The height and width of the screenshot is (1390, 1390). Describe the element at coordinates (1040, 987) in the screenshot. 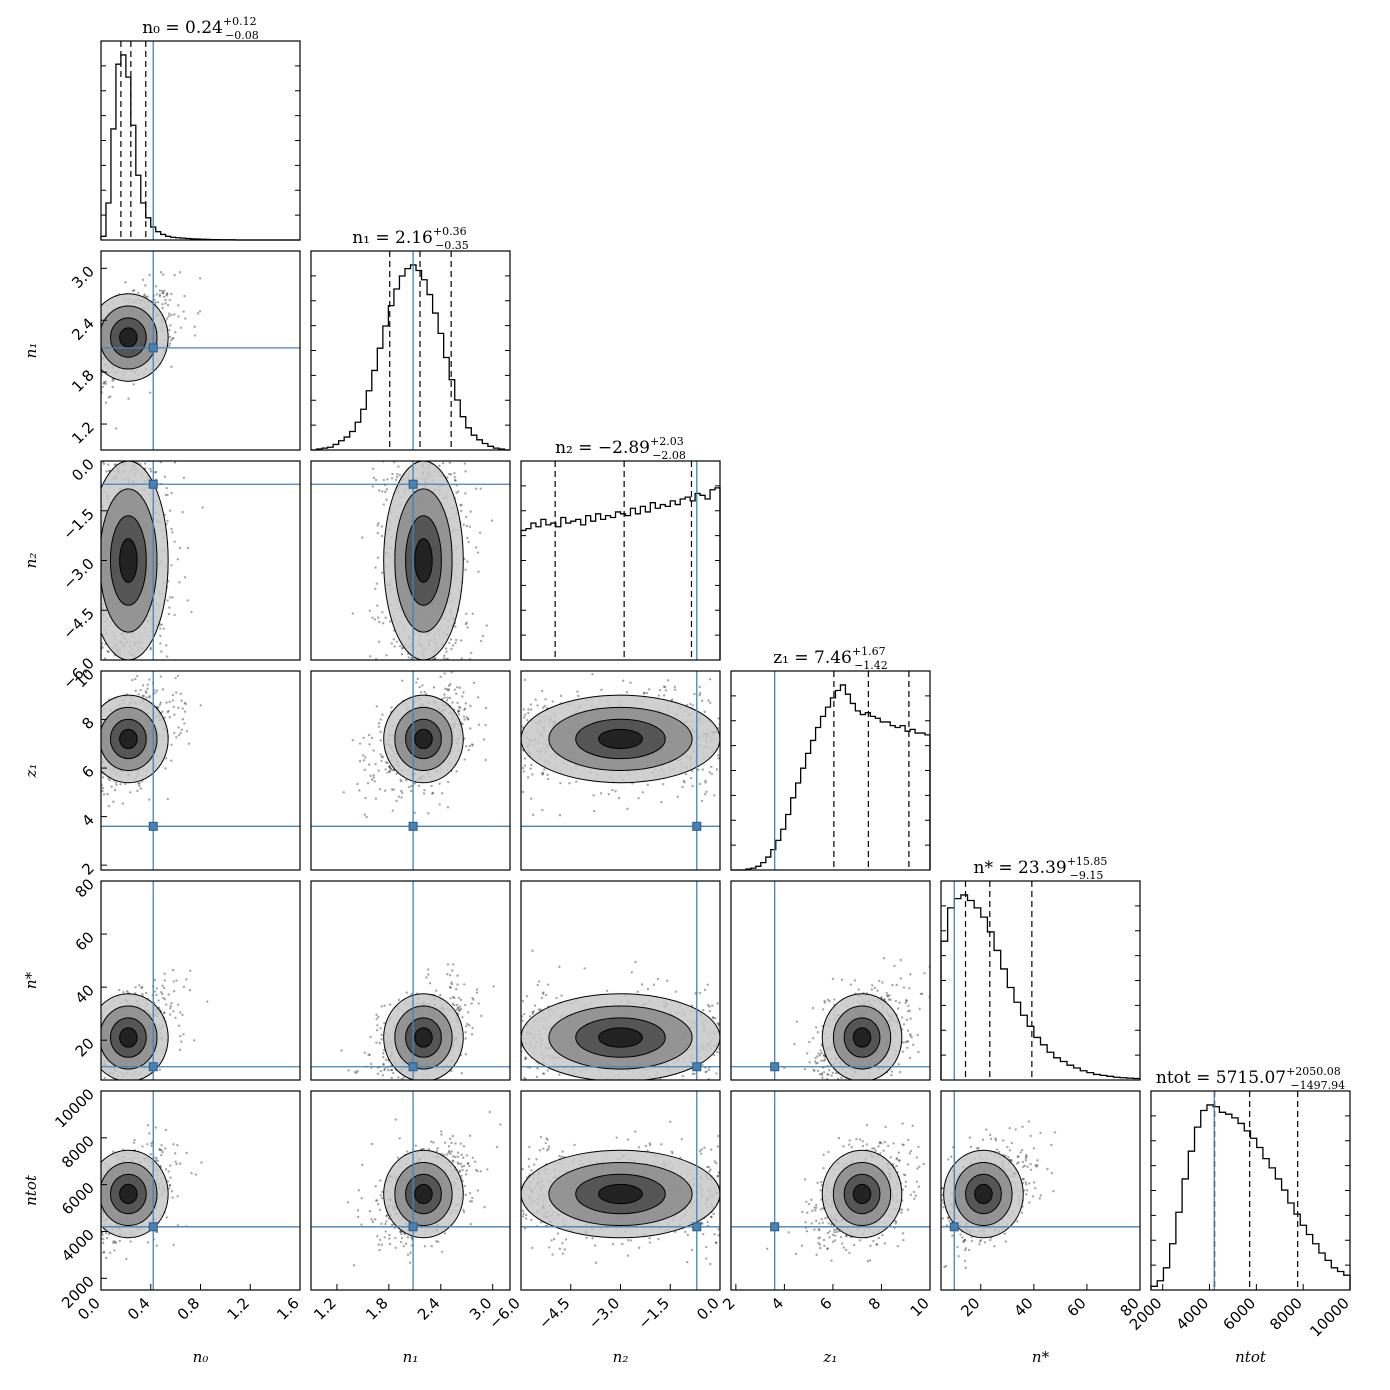

I see `hist-step-nstar` at that location.